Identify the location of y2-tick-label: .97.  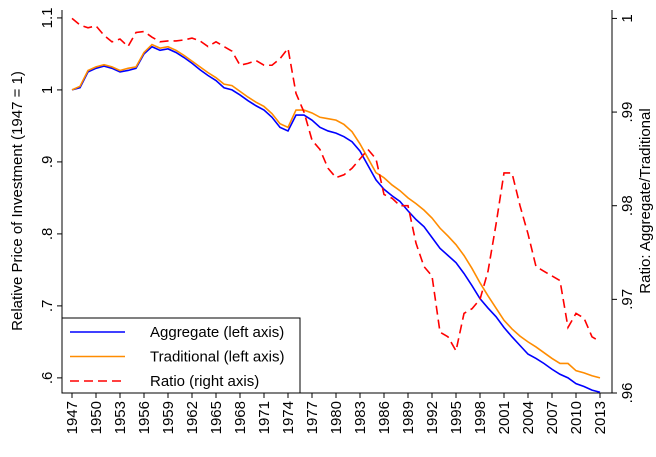
(627, 299).